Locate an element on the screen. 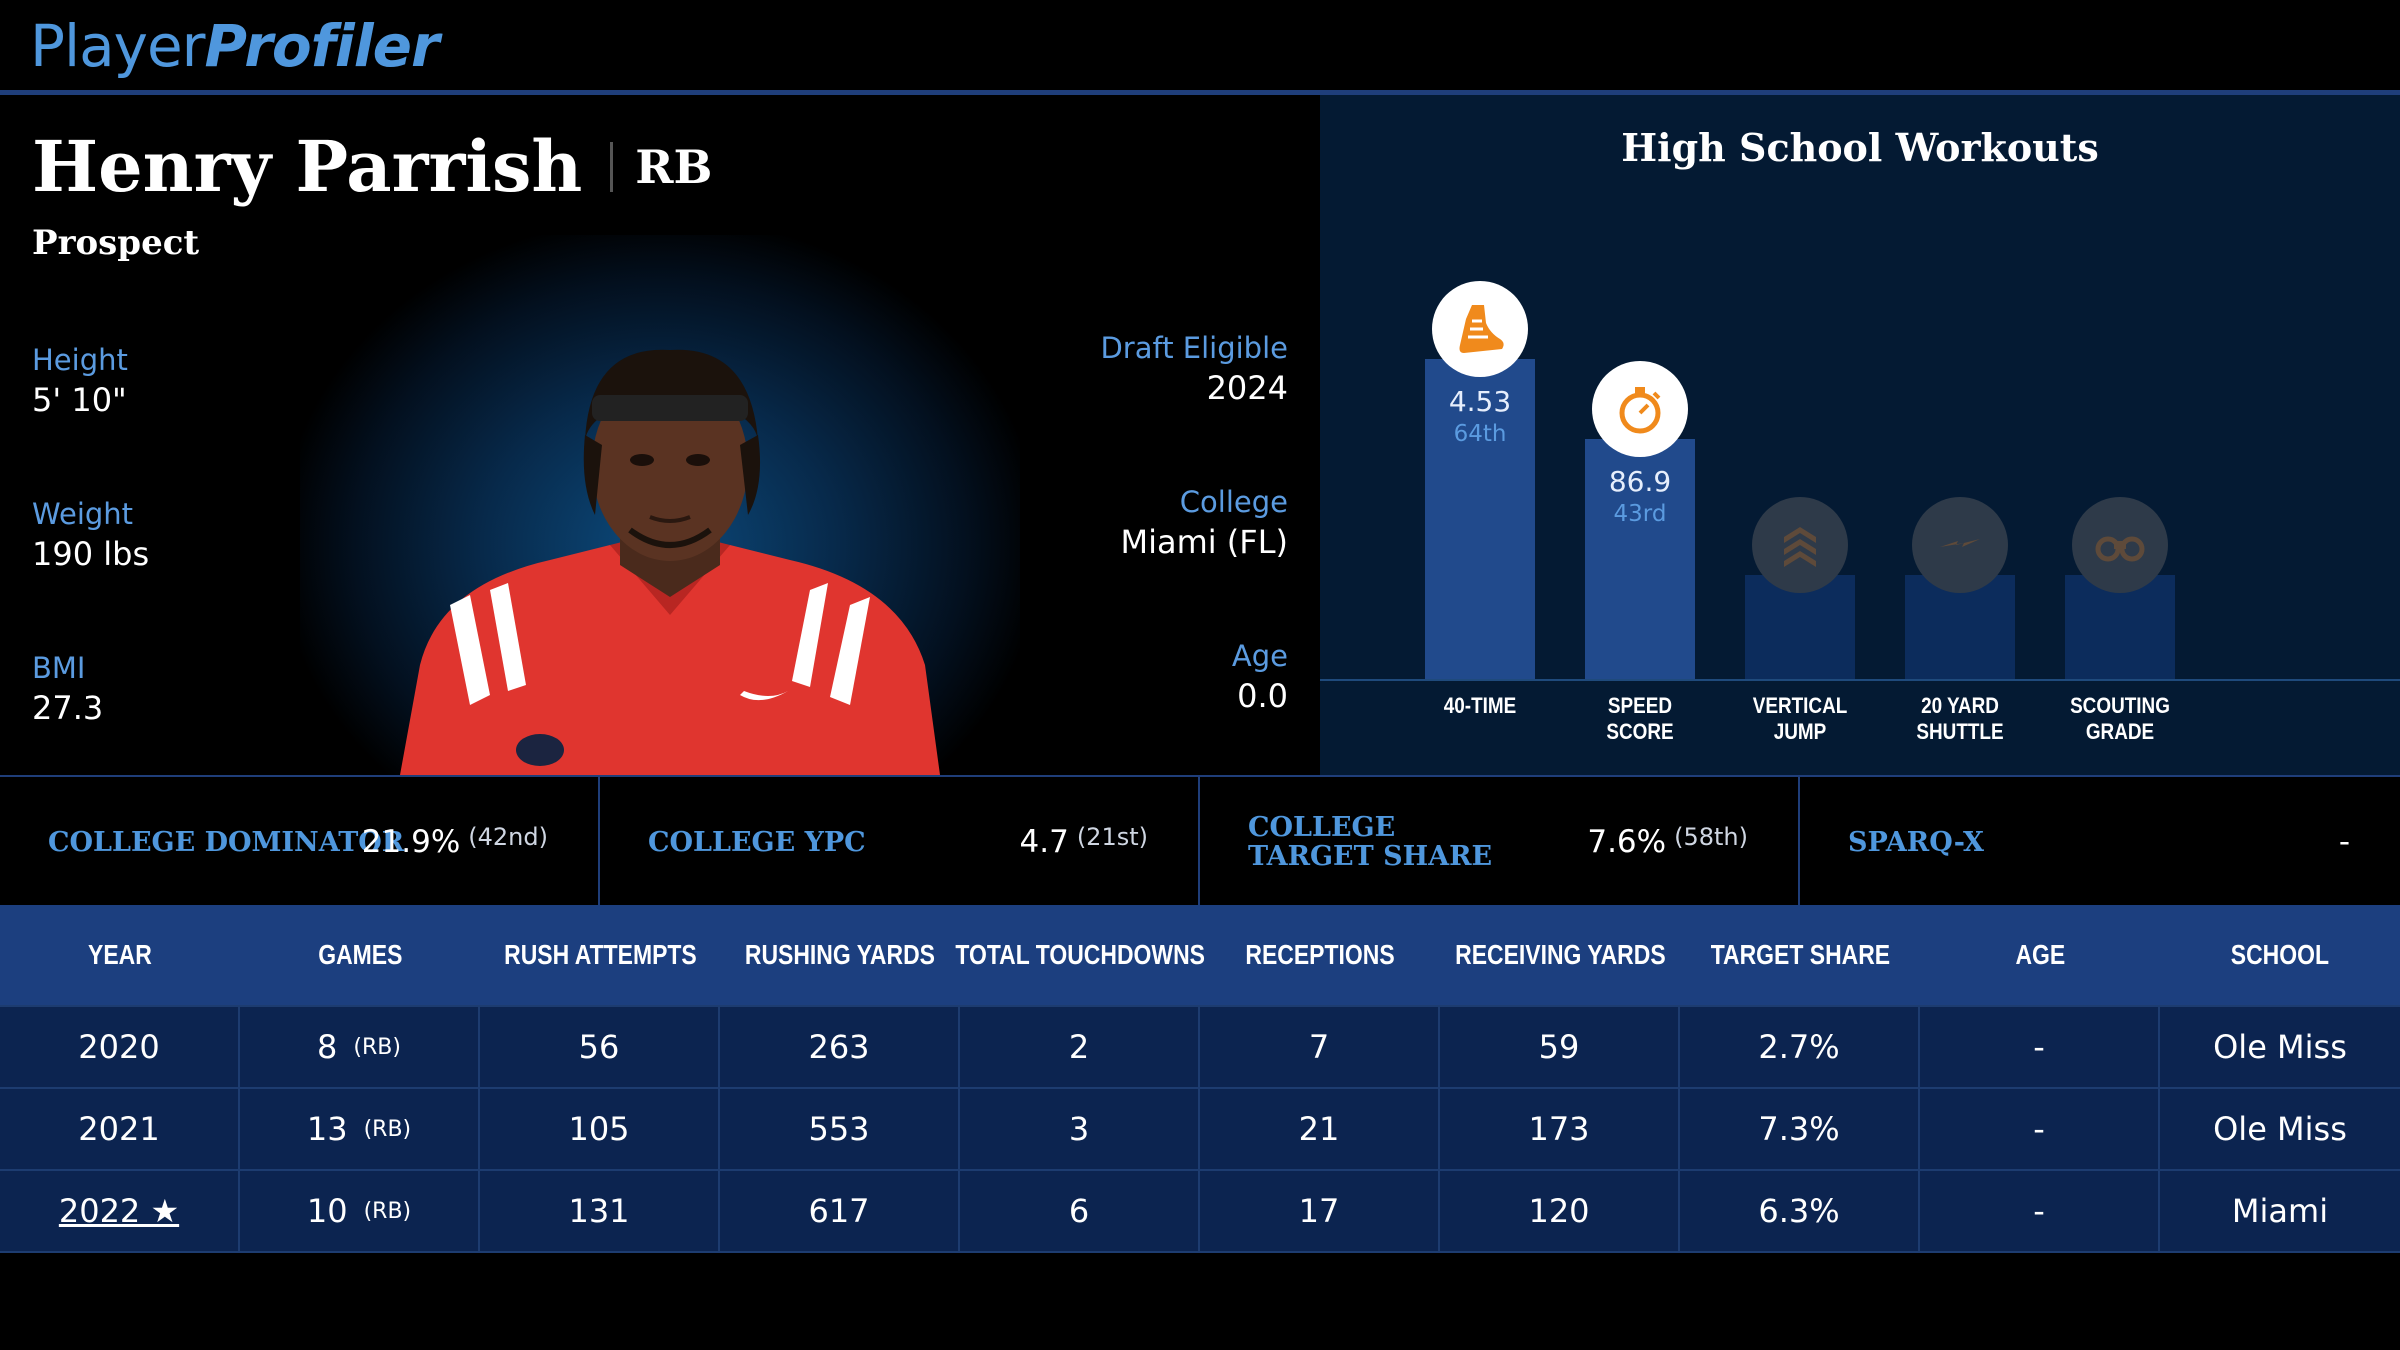 This screenshot has height=1350, width=2400. cell-text: 7.3% is located at coordinates (1799, 1129).